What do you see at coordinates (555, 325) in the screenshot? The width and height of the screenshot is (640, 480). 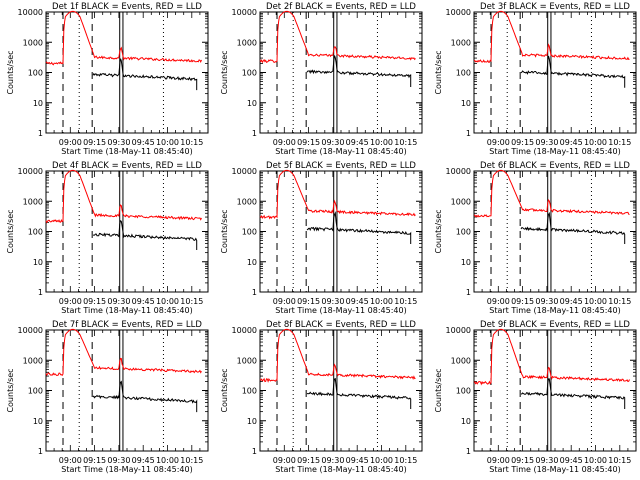 I see `panel-title: Det 9f BLACK = Events, RED = LLD` at bounding box center [555, 325].